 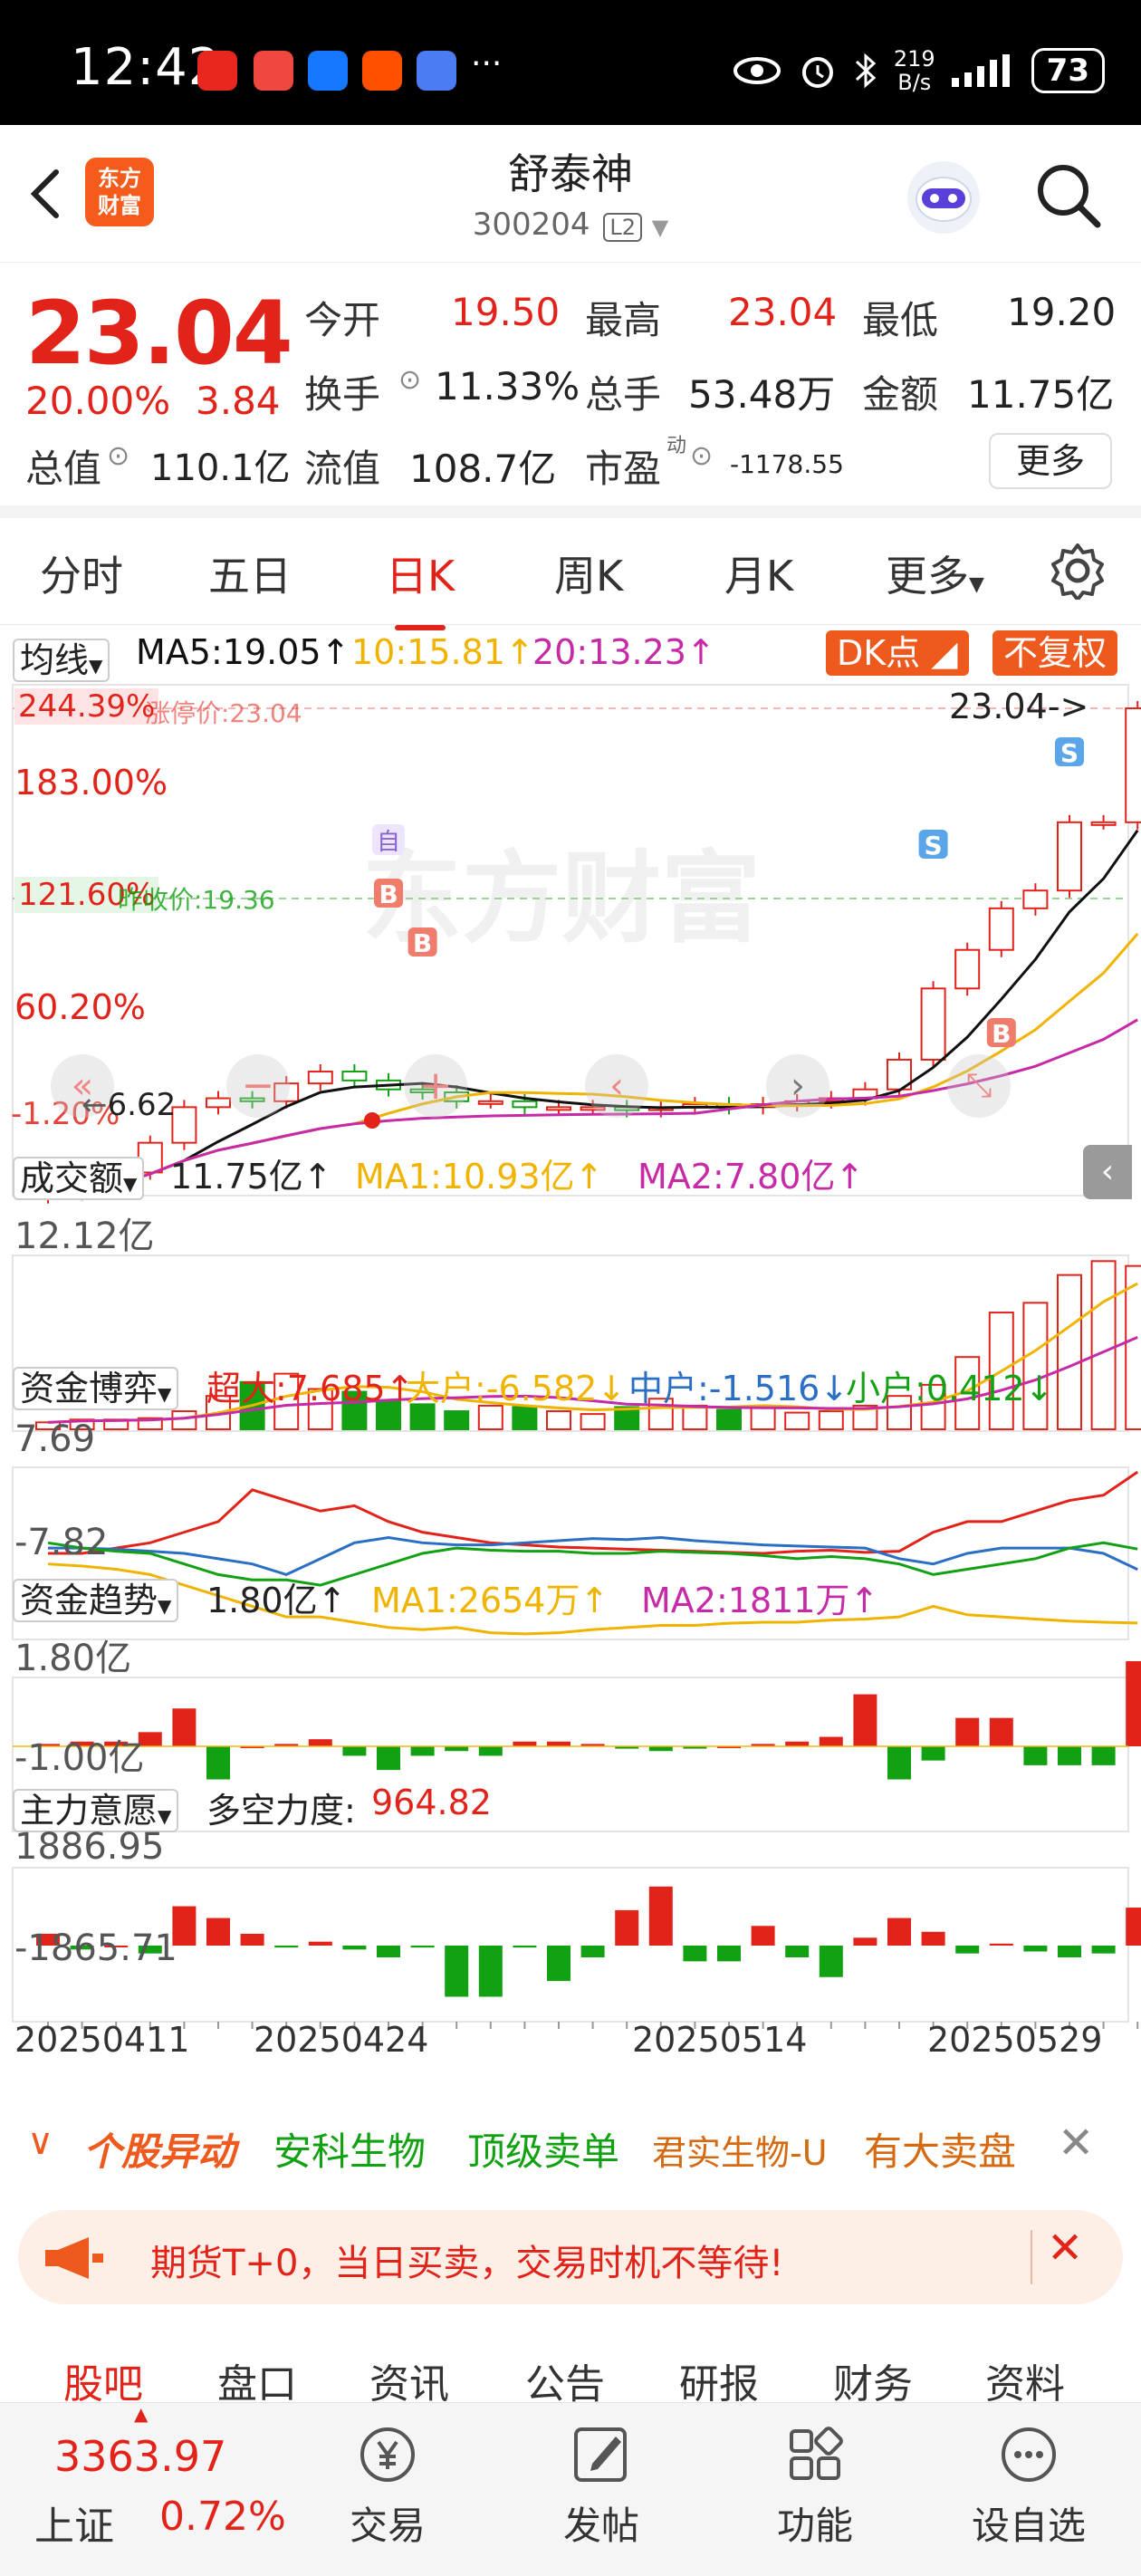 What do you see at coordinates (593, 1012) in the screenshot?
I see `ma-lines-group` at bounding box center [593, 1012].